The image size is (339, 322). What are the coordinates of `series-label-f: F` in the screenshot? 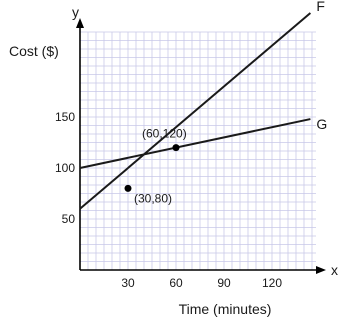 It's located at (320, 7).